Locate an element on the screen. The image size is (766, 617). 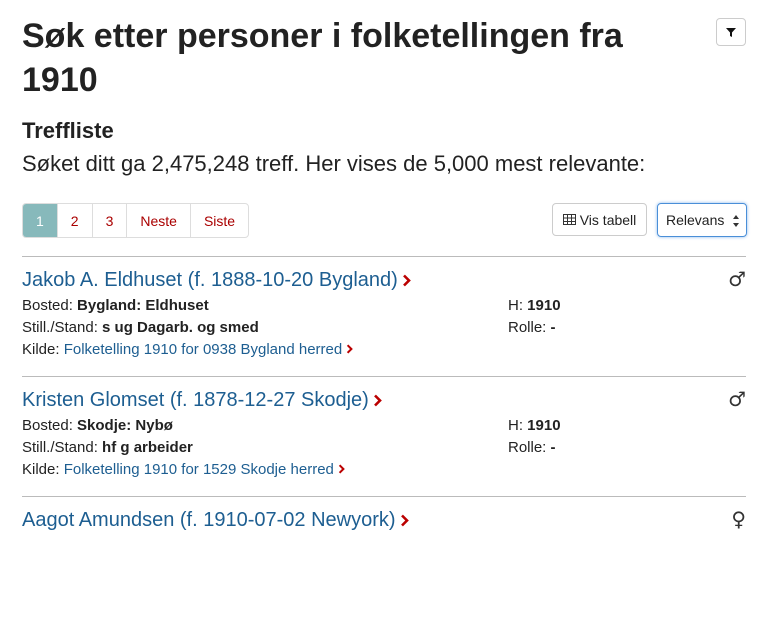
table-button-label: Vis tabell is located at coordinates (608, 219).